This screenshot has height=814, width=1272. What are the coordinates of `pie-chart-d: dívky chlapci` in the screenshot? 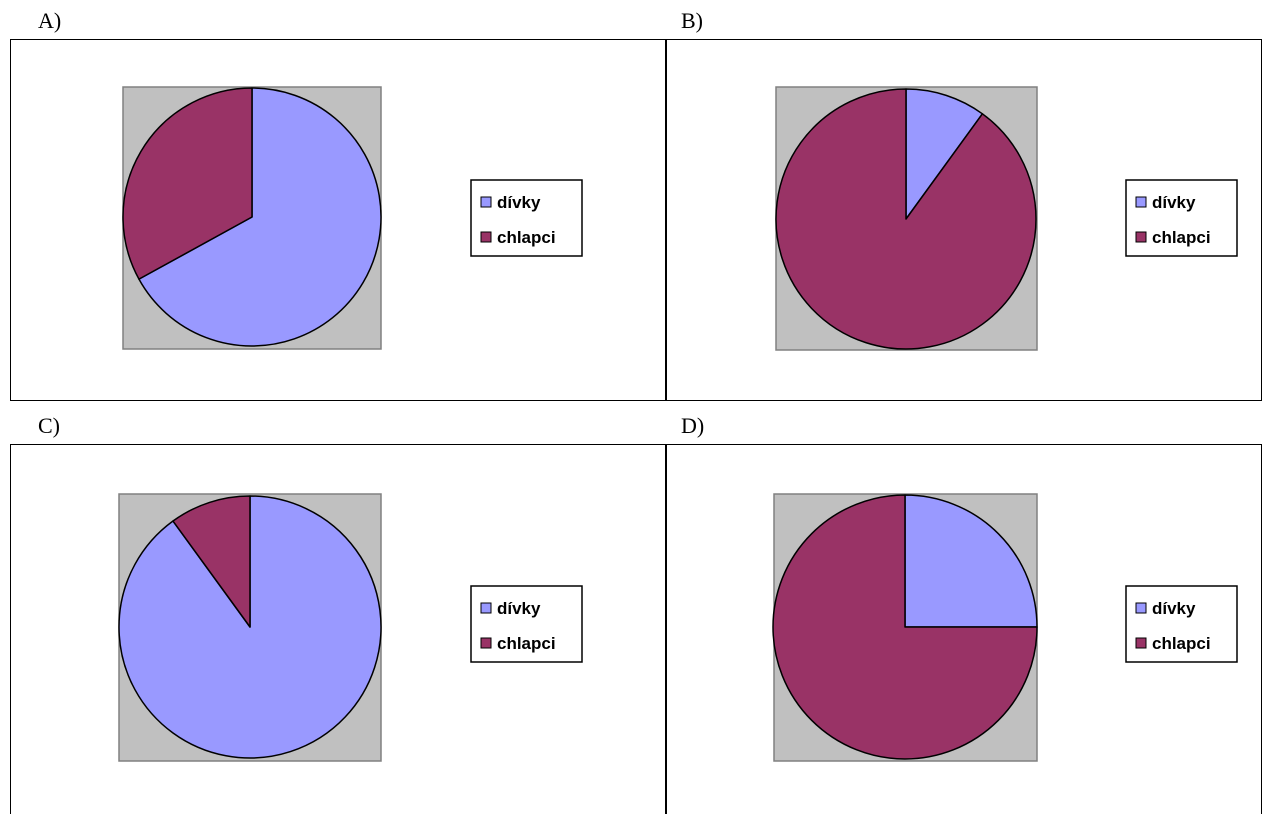 It's located at (1005, 627).